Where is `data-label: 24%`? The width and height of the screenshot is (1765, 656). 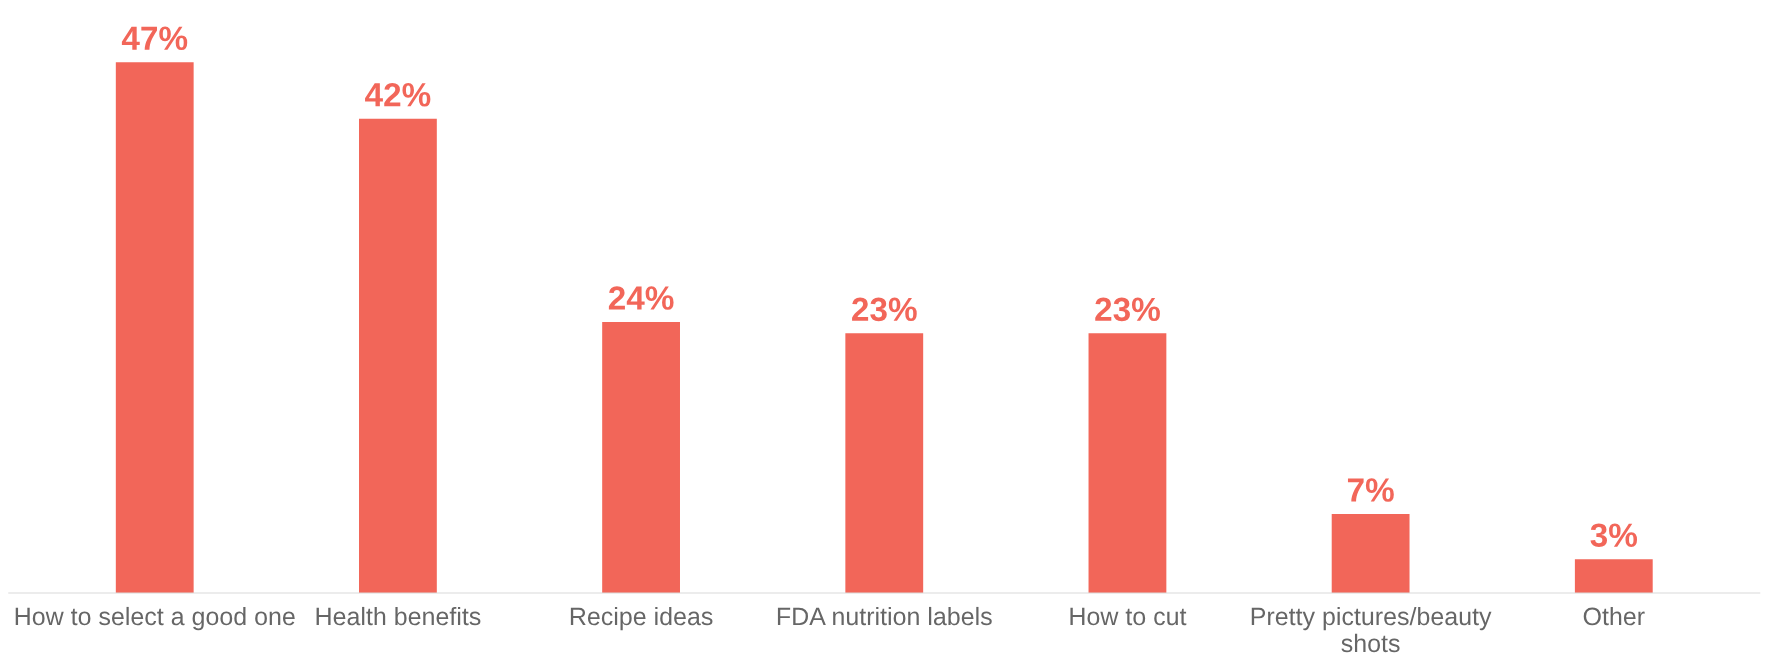 data-label: 24% is located at coordinates (641, 298).